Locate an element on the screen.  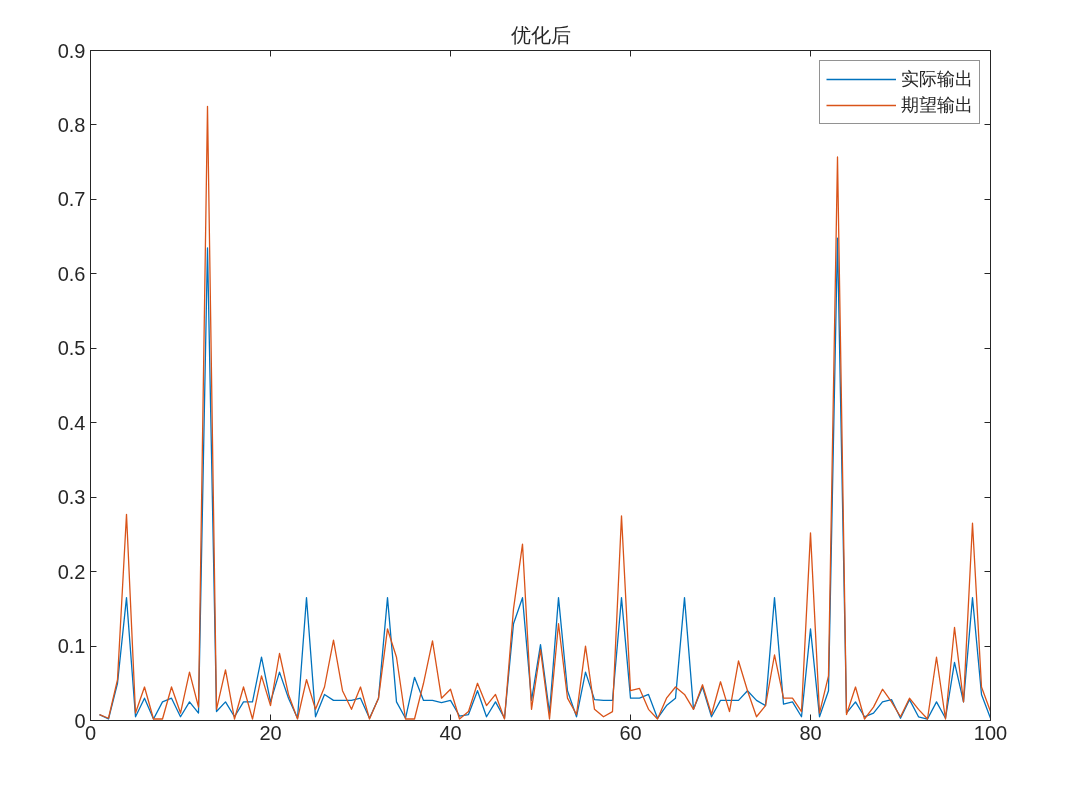
x-tick-label: 80 is located at coordinates (810, 732).